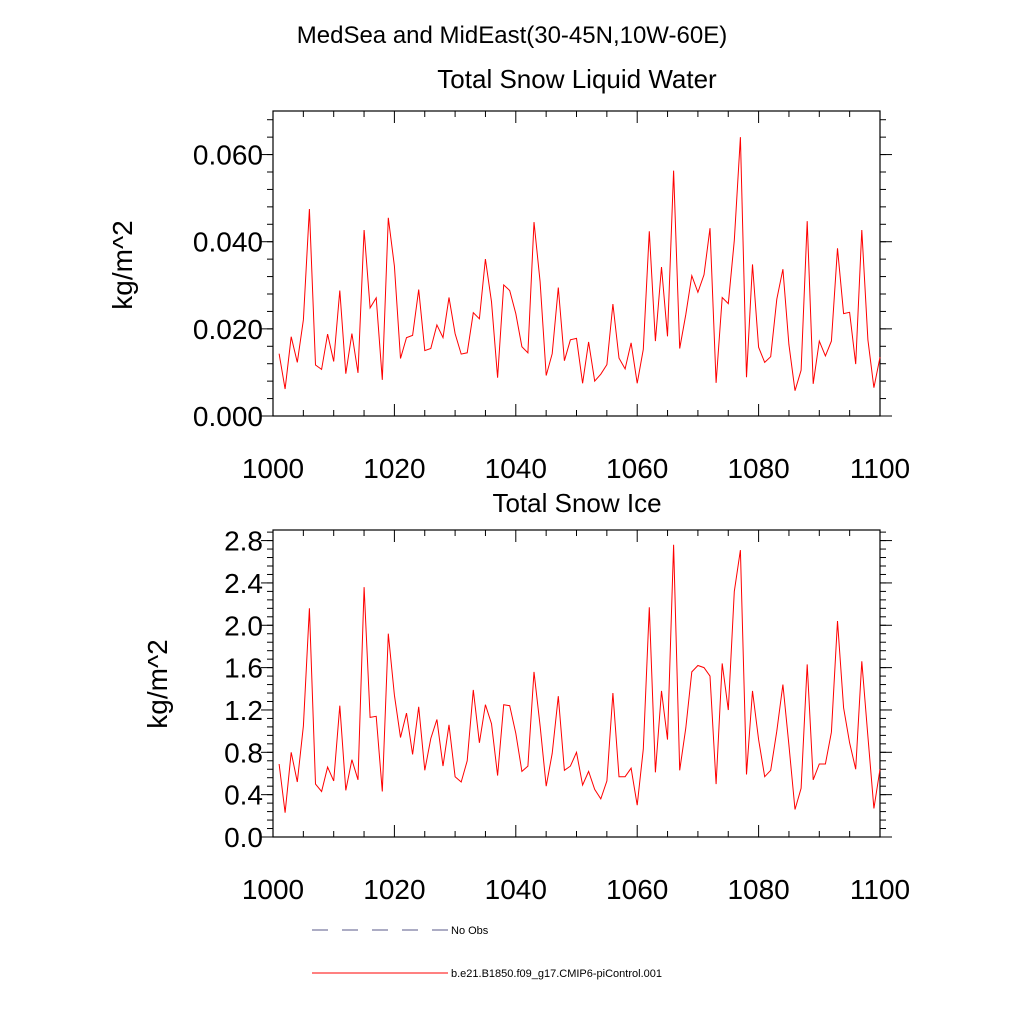 The width and height of the screenshot is (1024, 1024). I want to click on y-tick-label: 0.8, so click(243, 752).